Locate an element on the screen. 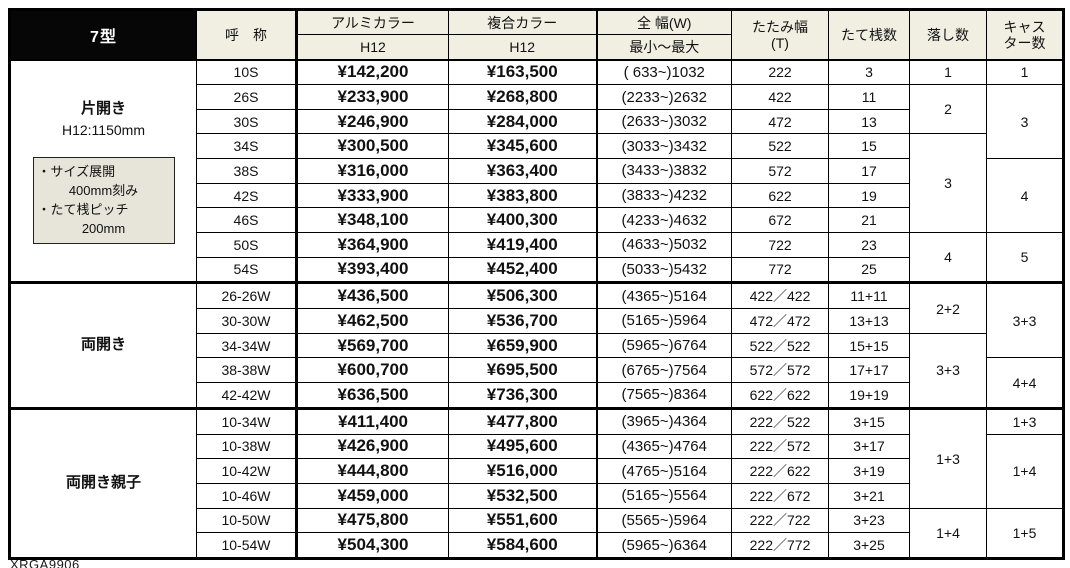  cell-caster-count: 3 is located at coordinates (1025, 122).